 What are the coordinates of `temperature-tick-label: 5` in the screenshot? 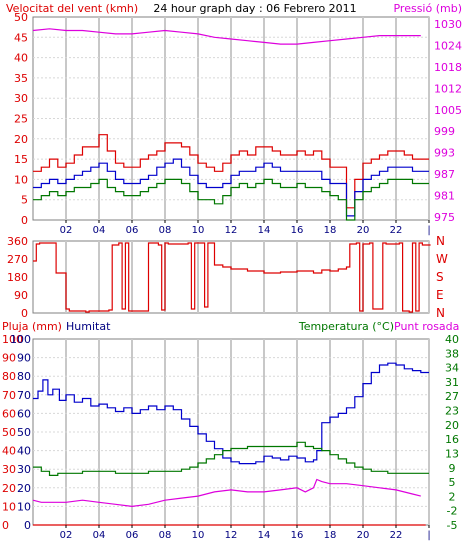 It's located at (452, 482).